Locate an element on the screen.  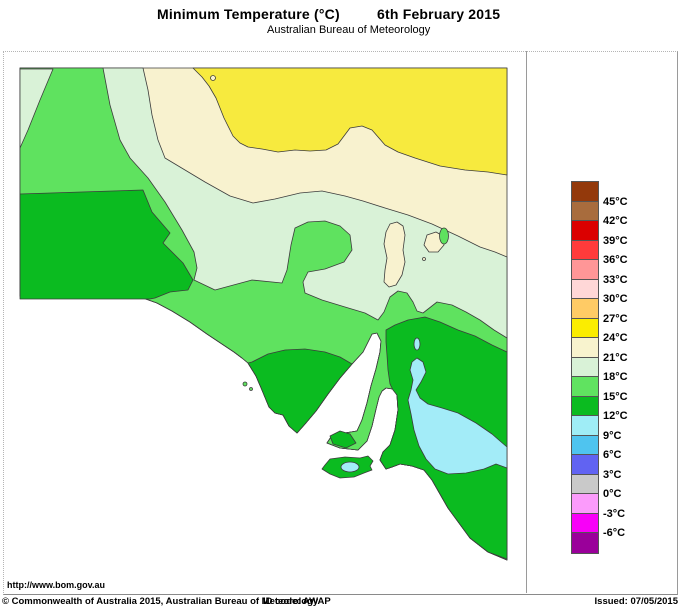
region-21-24c-hole-dot is located at coordinates (213, 78).